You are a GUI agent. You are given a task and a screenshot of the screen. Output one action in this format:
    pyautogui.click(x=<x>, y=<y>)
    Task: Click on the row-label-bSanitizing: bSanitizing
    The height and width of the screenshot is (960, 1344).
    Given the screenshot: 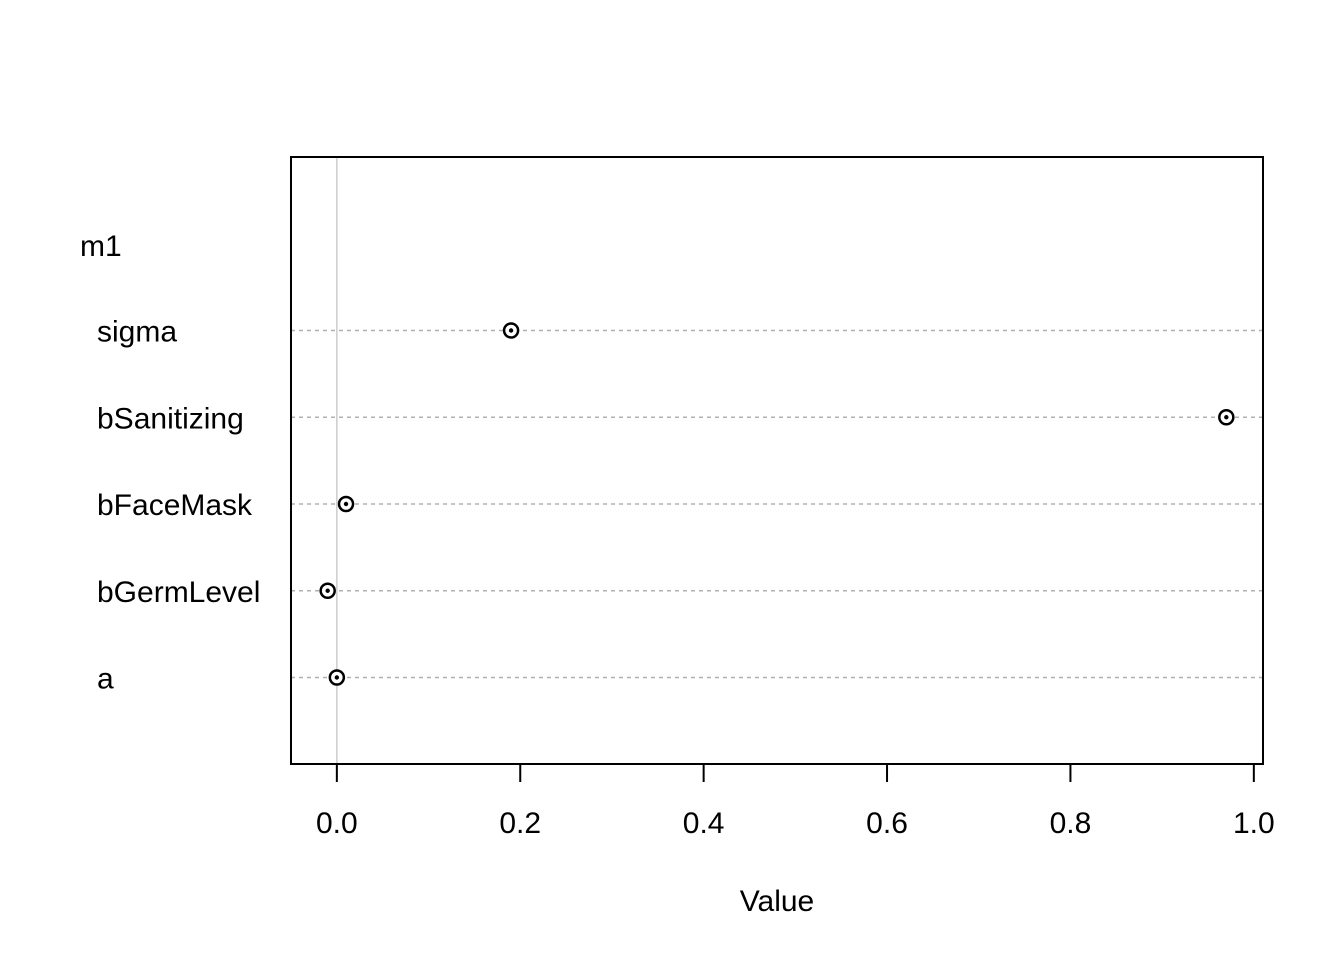 What is the action you would take?
    pyautogui.click(x=170, y=418)
    